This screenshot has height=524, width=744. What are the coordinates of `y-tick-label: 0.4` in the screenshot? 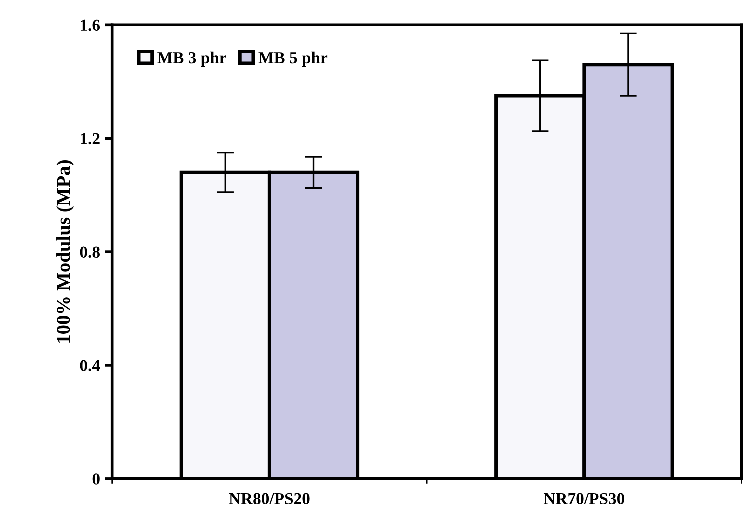 It's located at (90, 366).